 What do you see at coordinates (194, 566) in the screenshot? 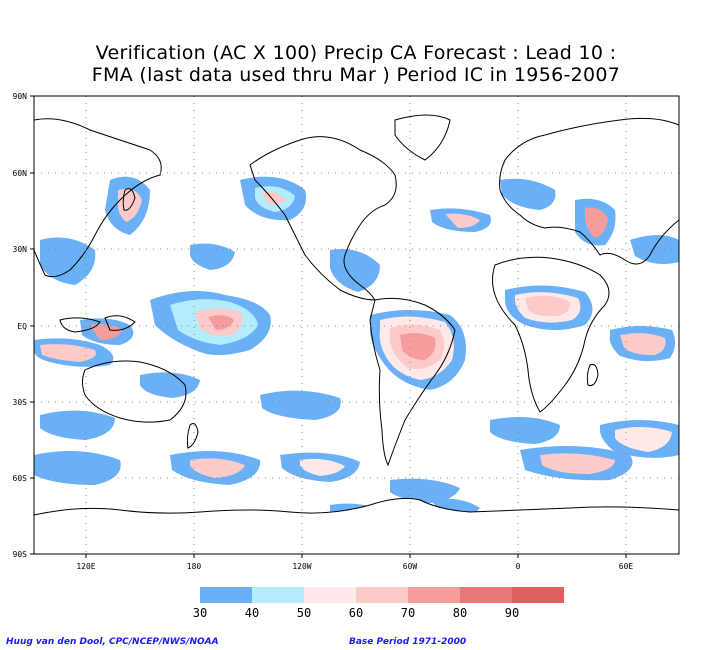
I see `lon-label-180: 180` at bounding box center [194, 566].